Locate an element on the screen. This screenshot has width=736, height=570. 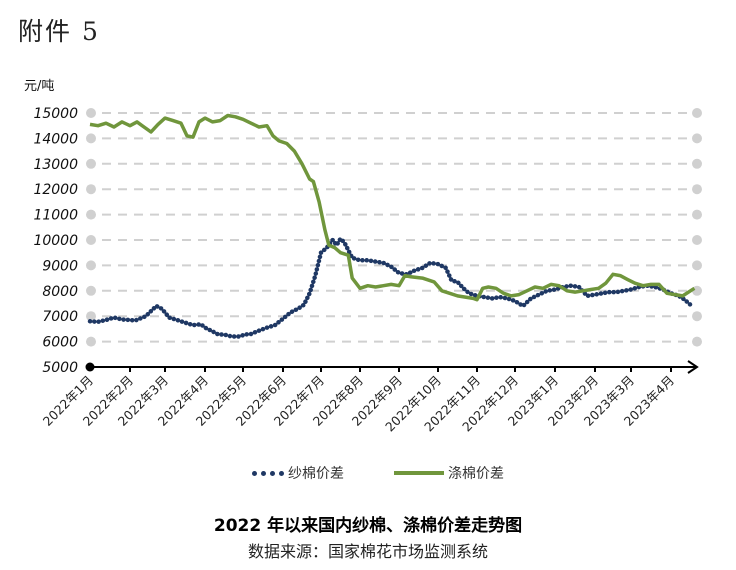
y-axis-unit-label: 元/吨 is located at coordinates (39, 86).